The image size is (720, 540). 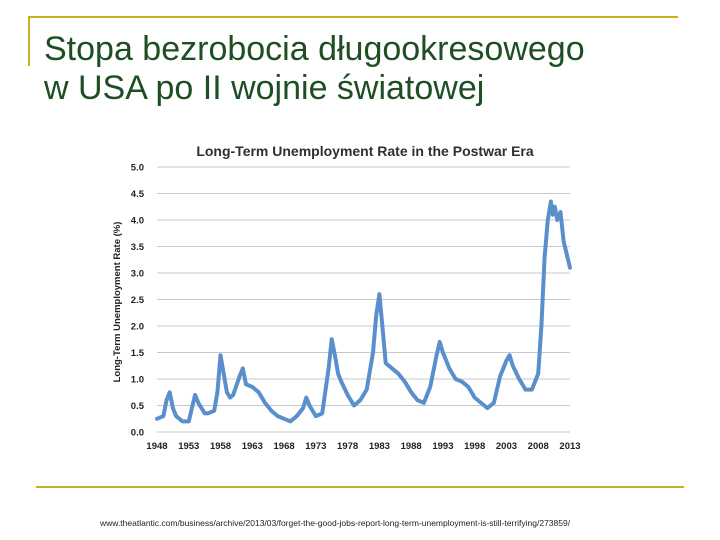 I want to click on x-tick-label: 1993, so click(x=442, y=446).